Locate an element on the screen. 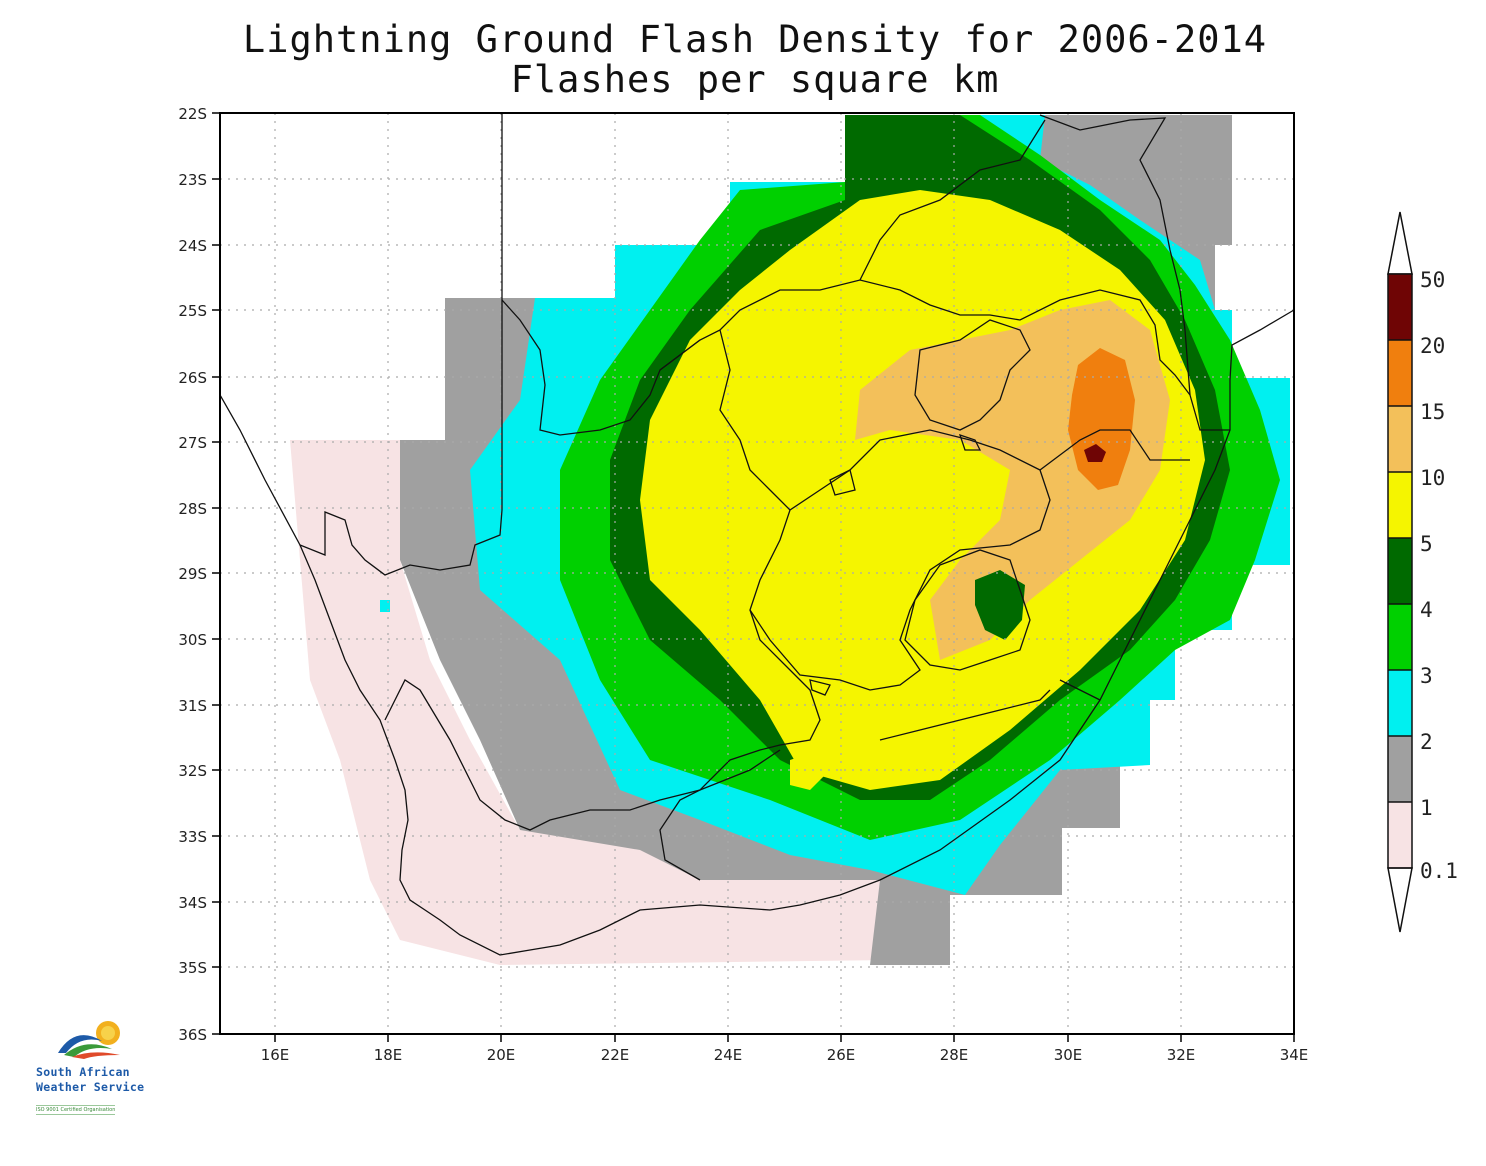 This screenshot has width=1486, height=1166. saws-emblem-icon is located at coordinates (89, 1040).